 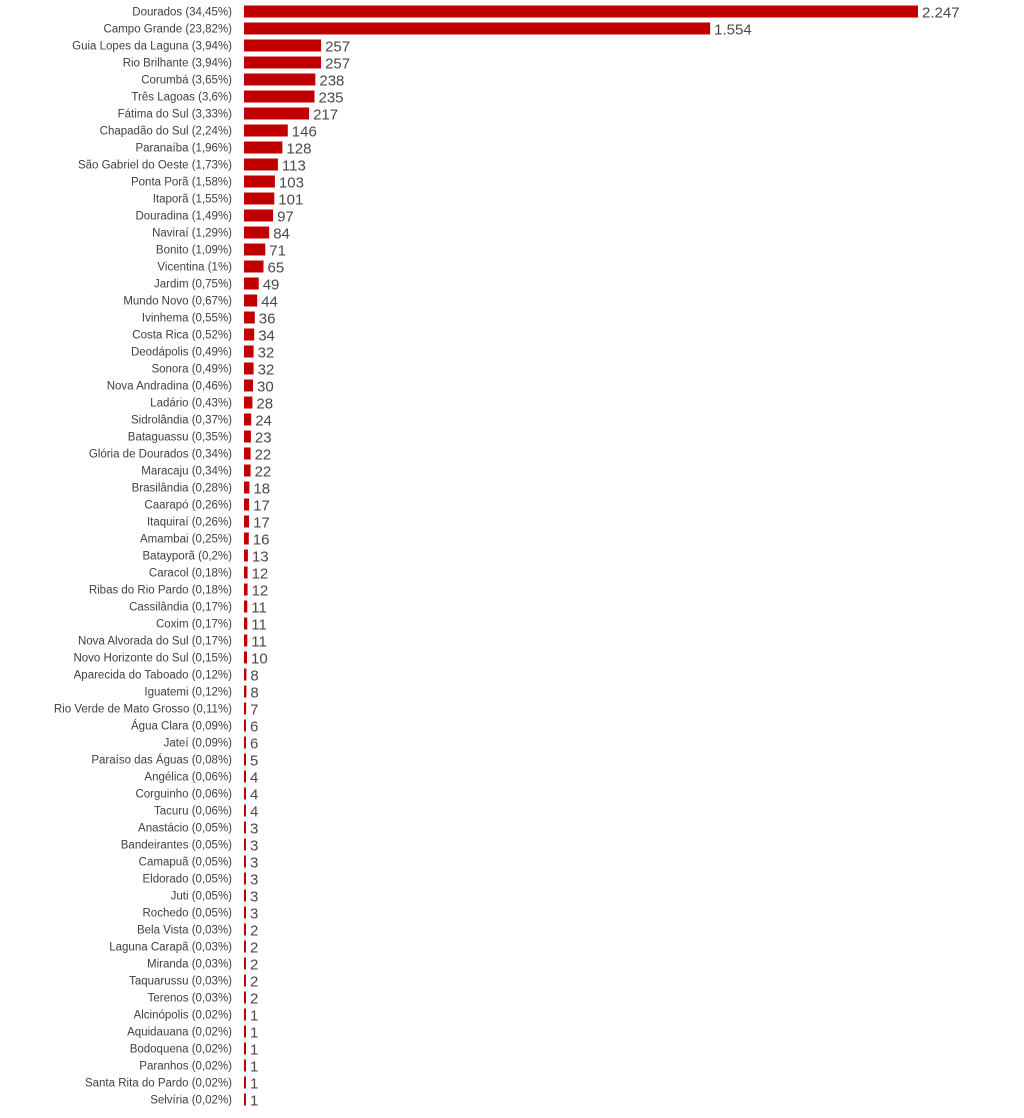 What do you see at coordinates (185, 1067) in the screenshot?
I see `category-label: Paranhos (0,02%)` at bounding box center [185, 1067].